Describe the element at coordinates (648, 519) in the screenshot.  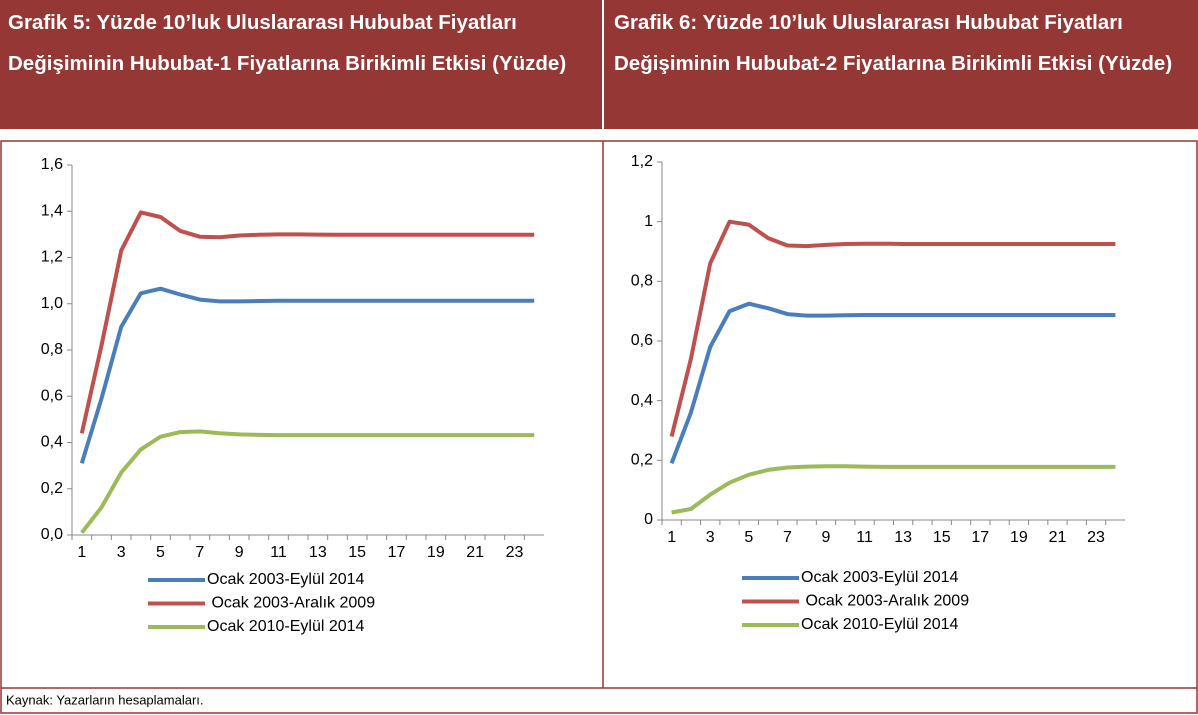
I see `y-tick-label: 0` at that location.